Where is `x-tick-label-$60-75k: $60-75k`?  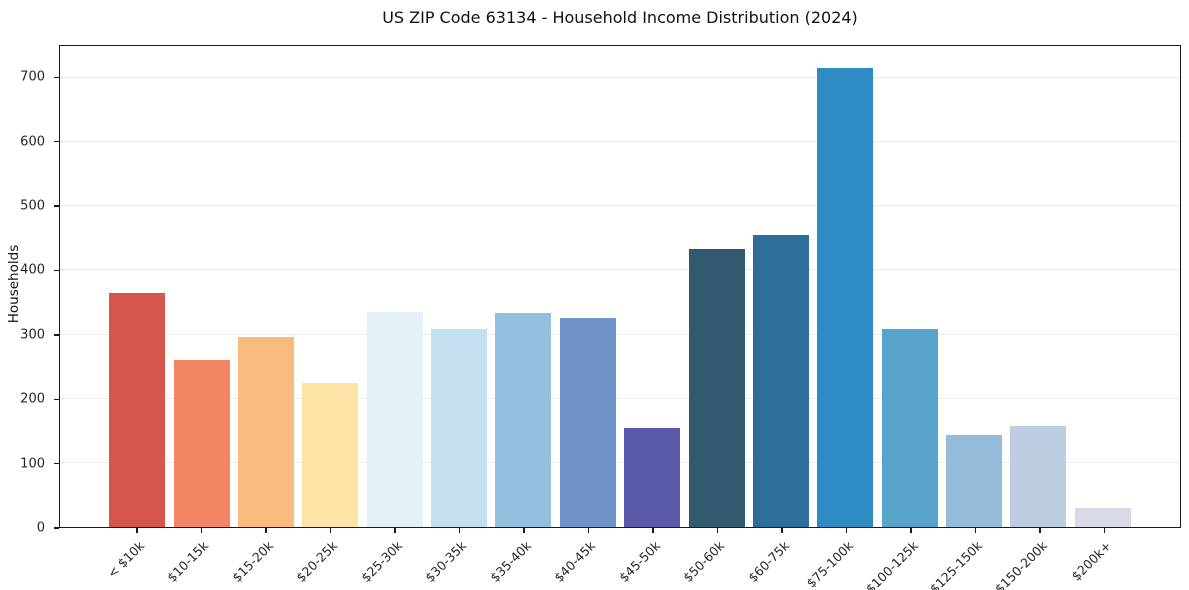
x-tick-label-$60-75k: $60-75k is located at coordinates (768, 562).